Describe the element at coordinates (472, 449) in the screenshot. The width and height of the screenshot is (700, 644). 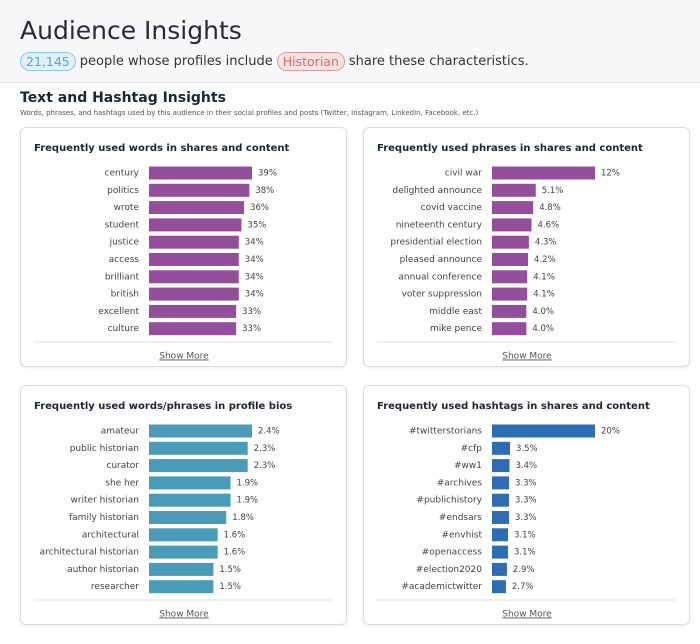
I see `category-label: #cfp` at that location.